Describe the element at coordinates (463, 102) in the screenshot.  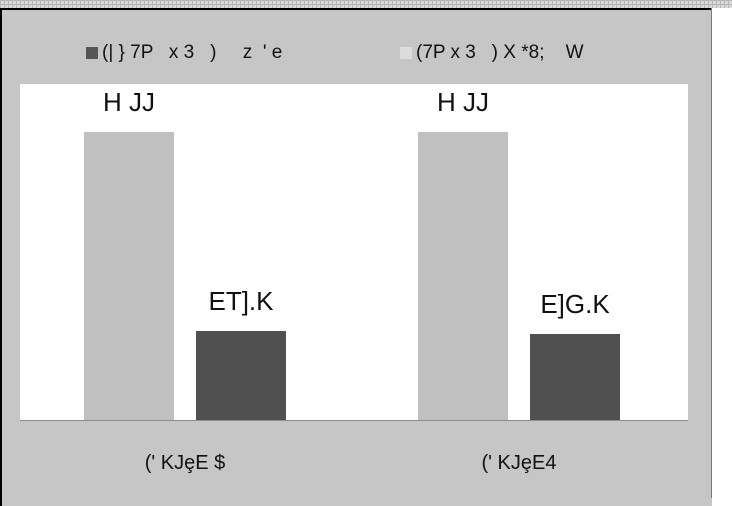
I see `bar-label-s1-c2: H JJ` at that location.